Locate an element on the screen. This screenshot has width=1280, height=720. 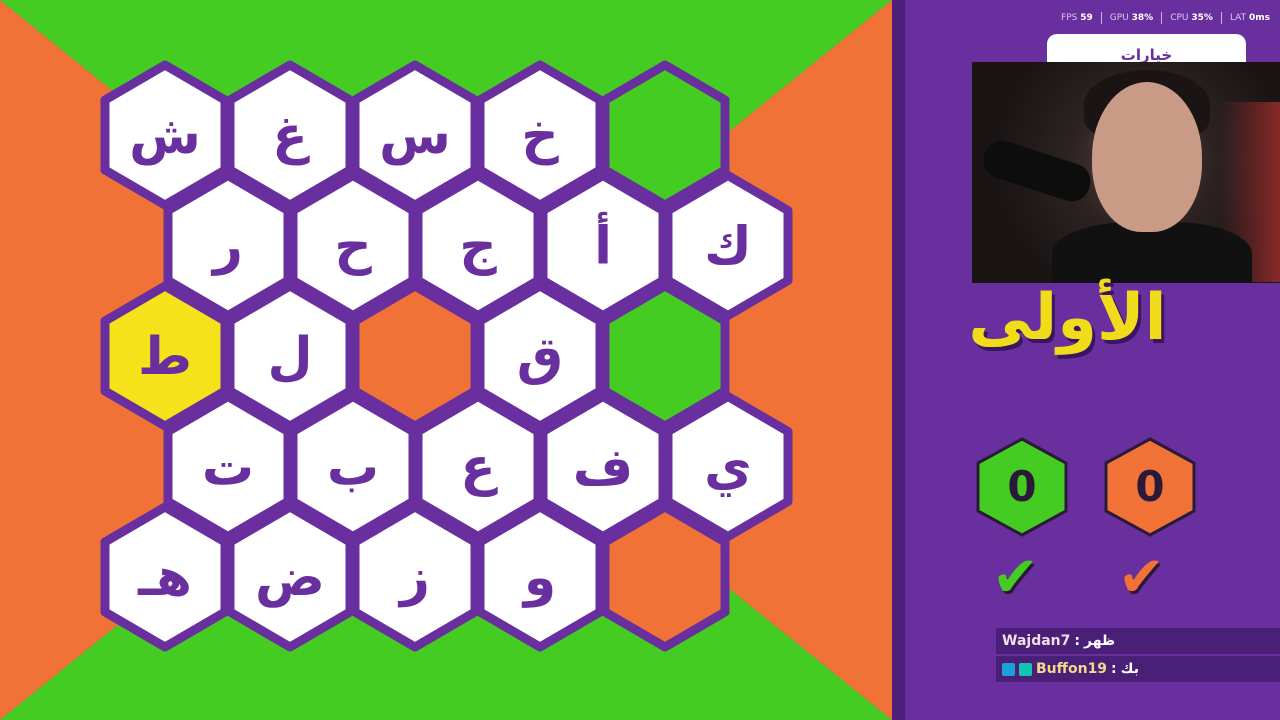
hex-letter: ك is located at coordinates (728, 247).